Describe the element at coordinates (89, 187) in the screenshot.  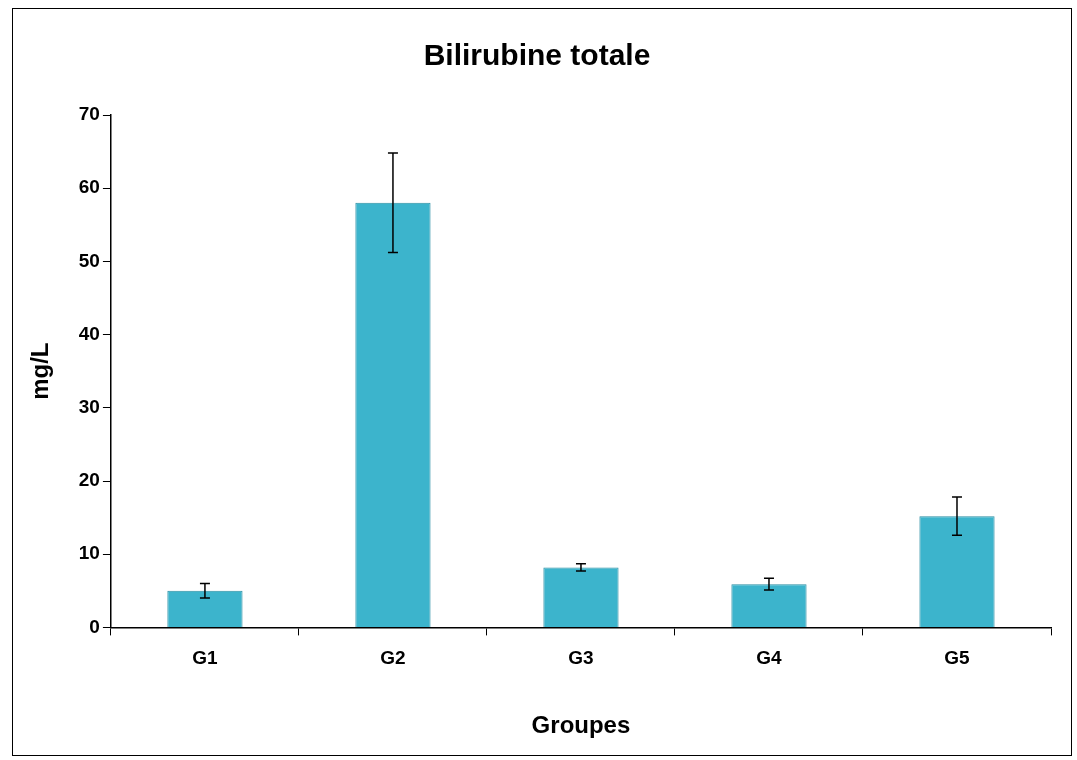
I see `y-tick-label: 60` at that location.